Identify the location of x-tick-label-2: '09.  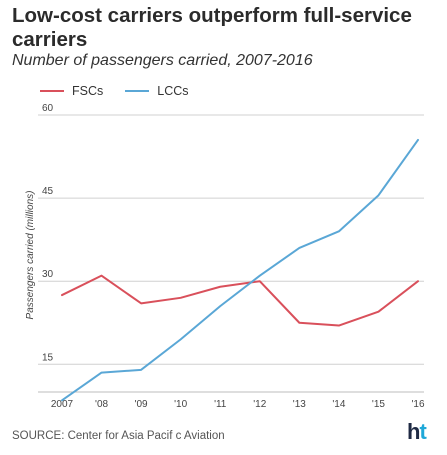
(141, 404).